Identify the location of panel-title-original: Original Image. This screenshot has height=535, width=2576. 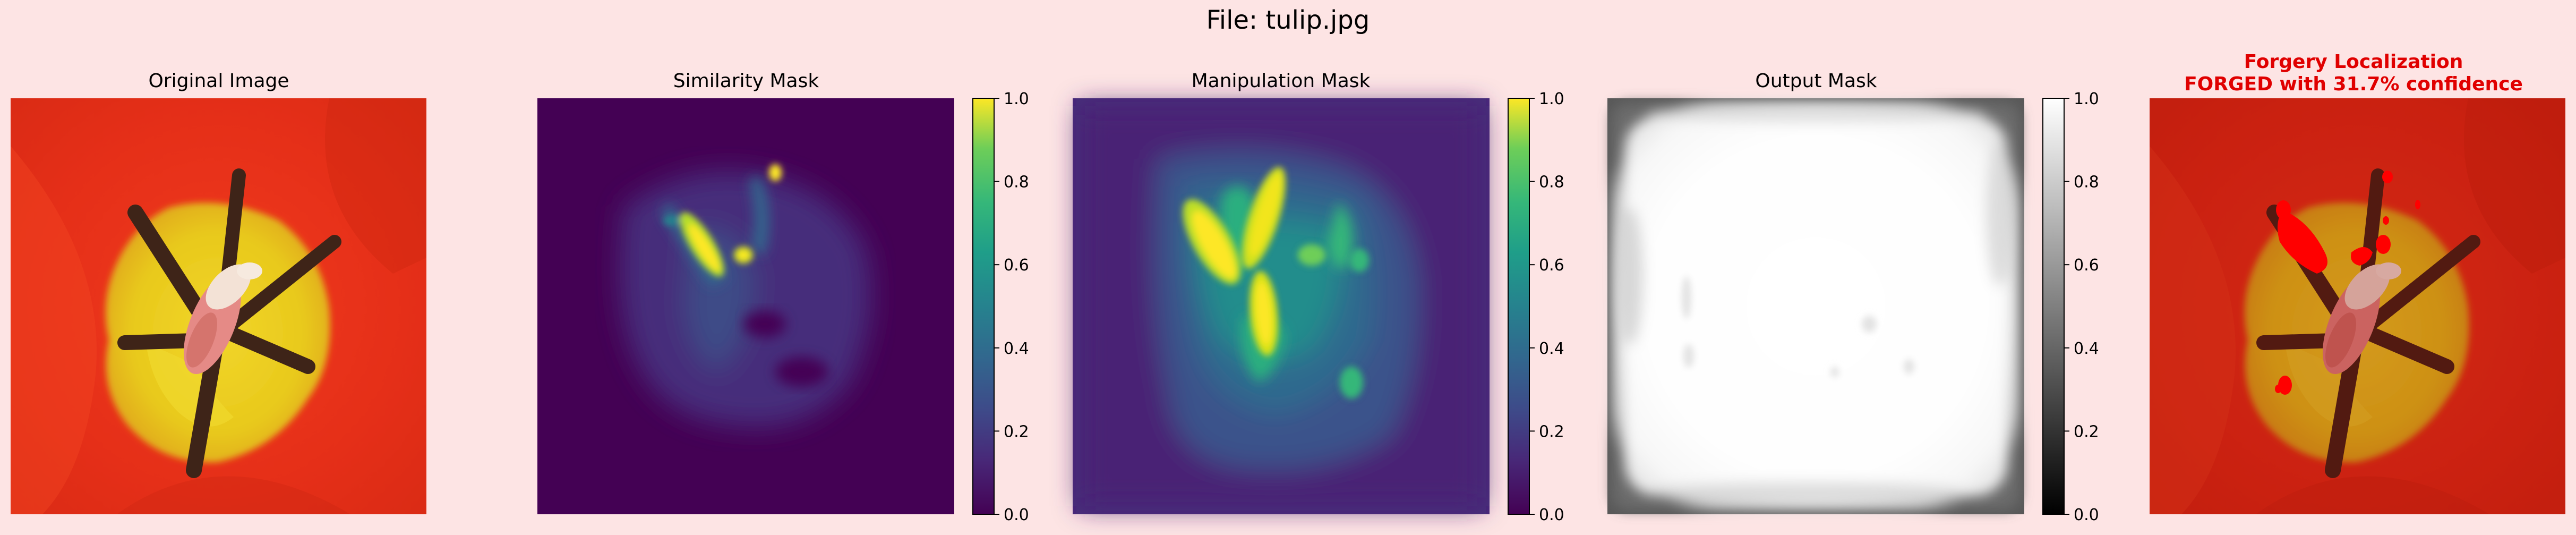
(219, 81).